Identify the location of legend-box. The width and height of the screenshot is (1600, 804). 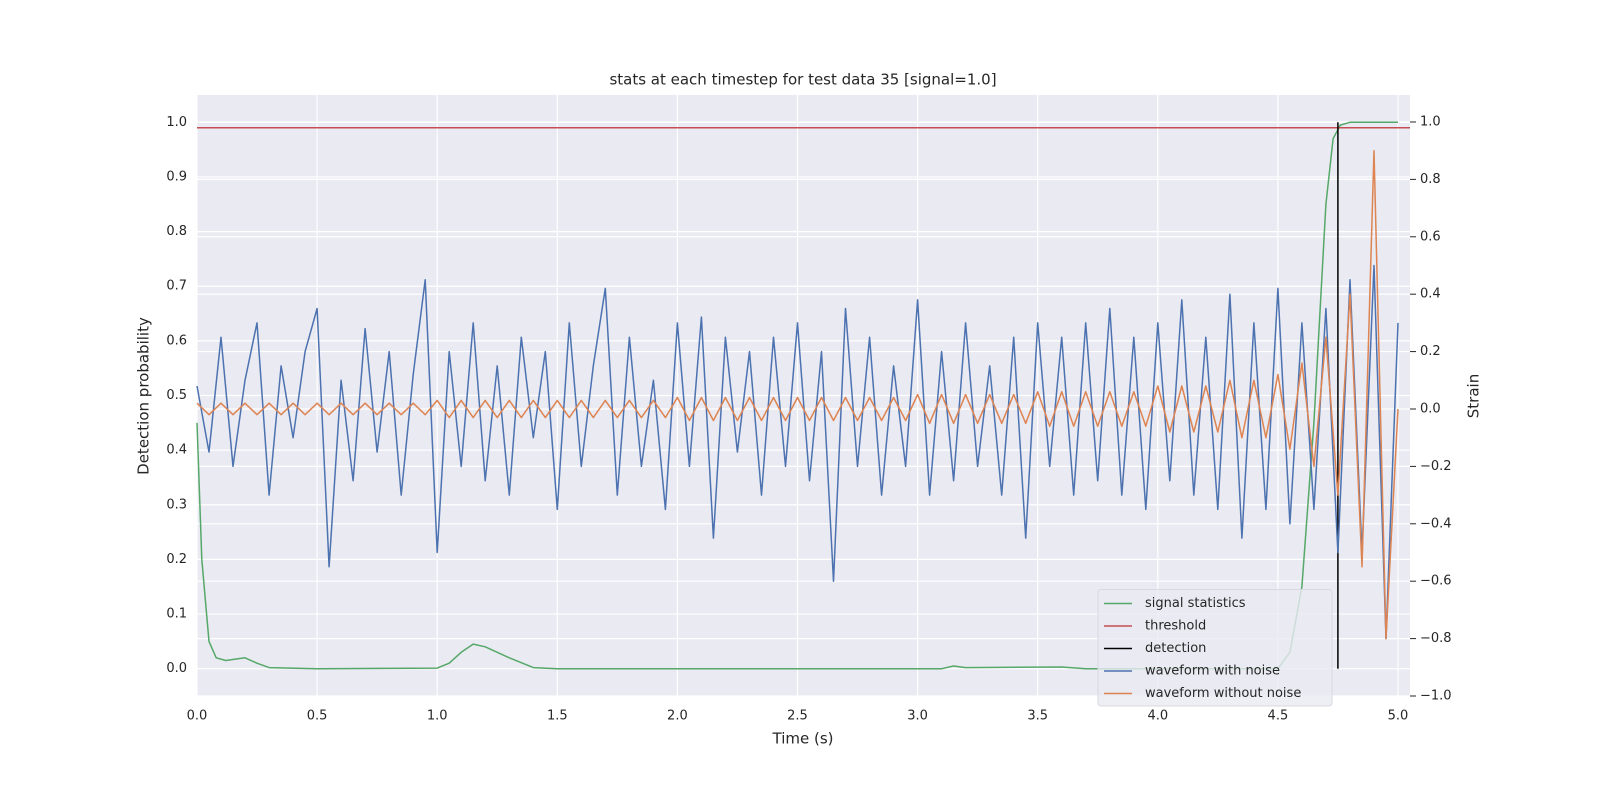
(1215, 648).